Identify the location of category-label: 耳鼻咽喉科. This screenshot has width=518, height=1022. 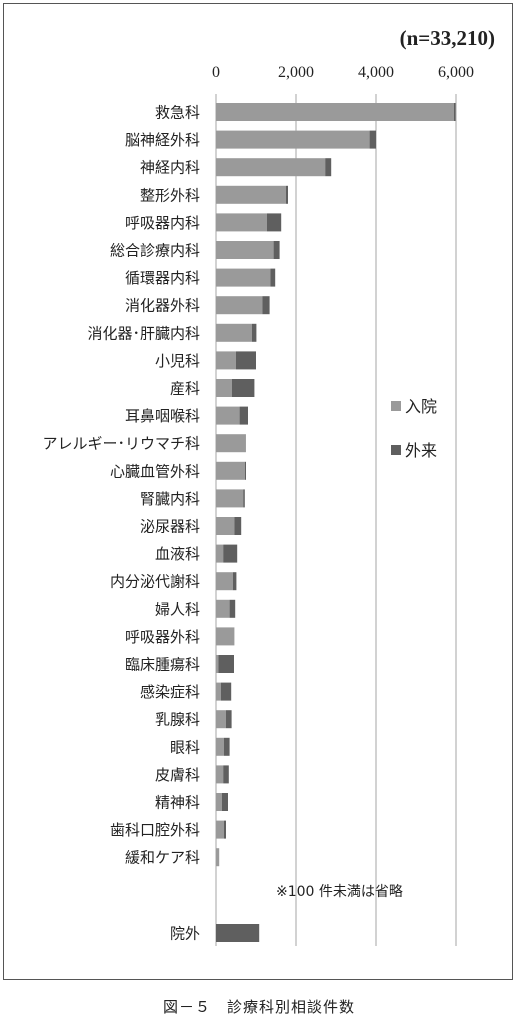
(162, 416).